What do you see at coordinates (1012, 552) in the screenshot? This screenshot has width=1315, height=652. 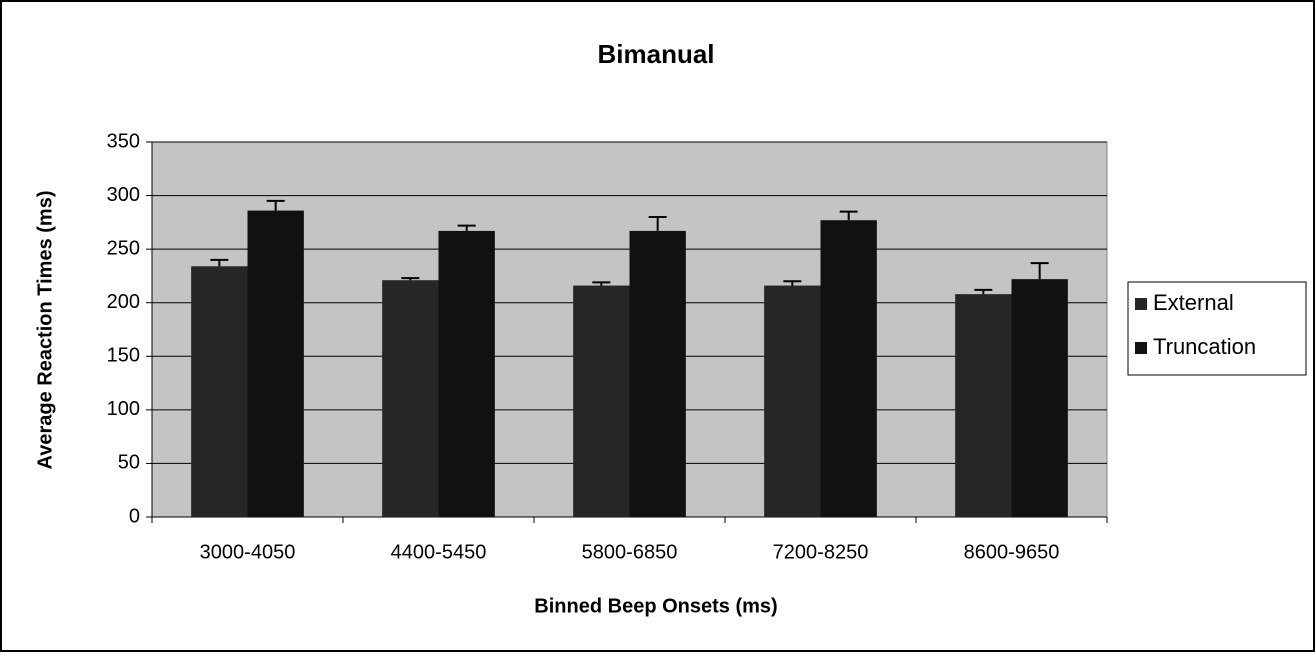 I see `x-tick-label: 8600-9650` at bounding box center [1012, 552].